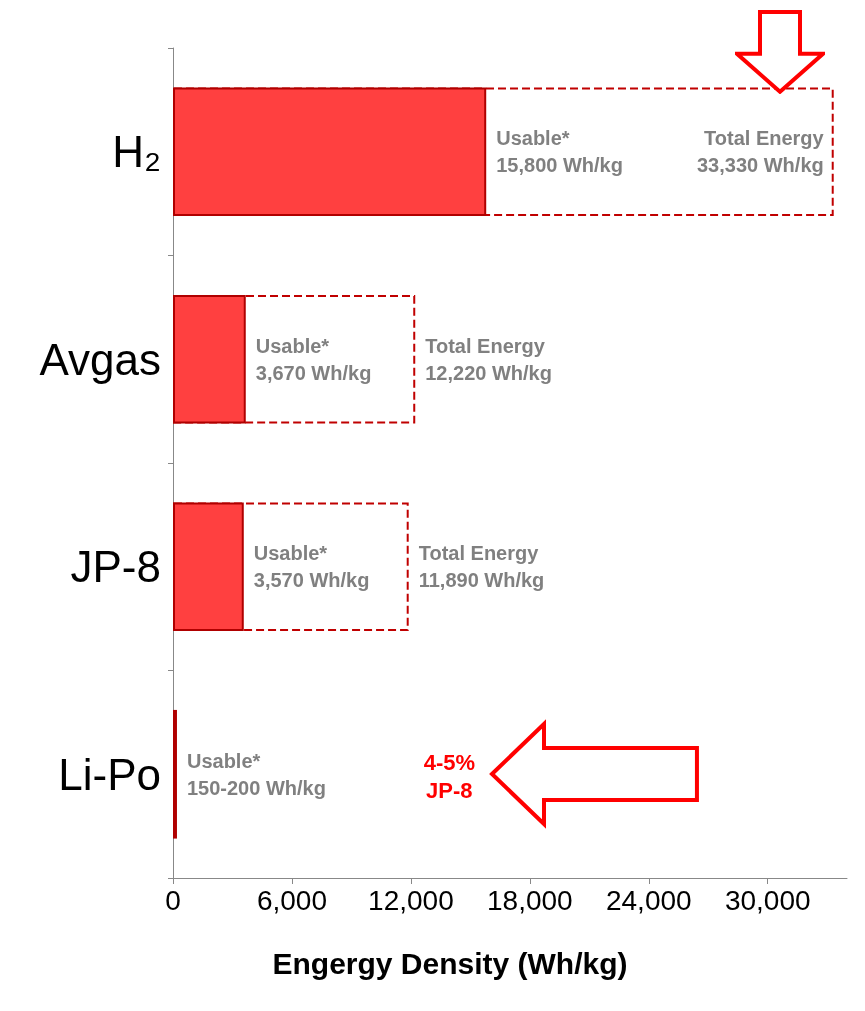 This screenshot has width=865, height=1011. I want to click on data-label: Usable* 3,670 Wh/kg, so click(313, 359).